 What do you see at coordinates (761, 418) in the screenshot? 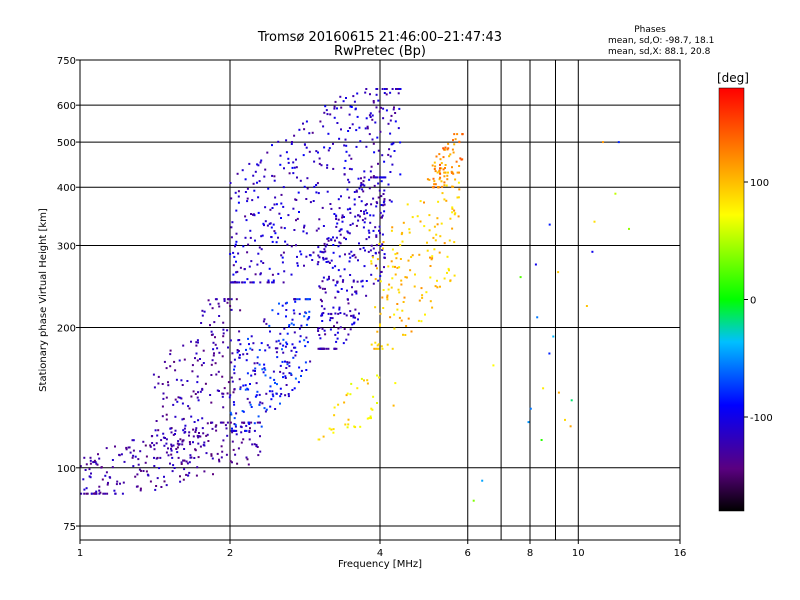
I see `colorbar-tick-label: -100` at bounding box center [761, 418].